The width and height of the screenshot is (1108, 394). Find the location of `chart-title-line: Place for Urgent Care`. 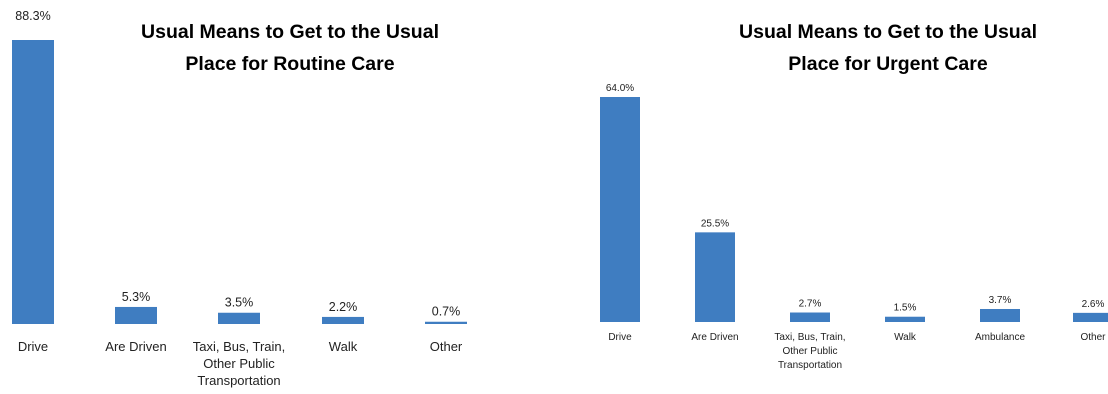

chart-title-line: Place for Urgent Care is located at coordinates (888, 64).